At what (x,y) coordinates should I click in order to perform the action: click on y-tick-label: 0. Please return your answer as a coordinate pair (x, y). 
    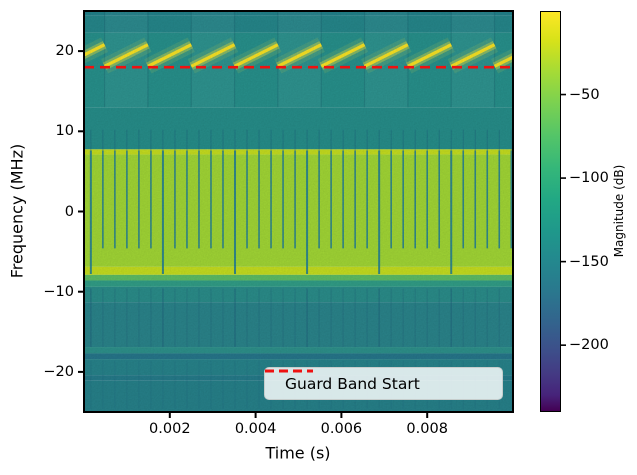
    Looking at the image, I should click on (69, 211).